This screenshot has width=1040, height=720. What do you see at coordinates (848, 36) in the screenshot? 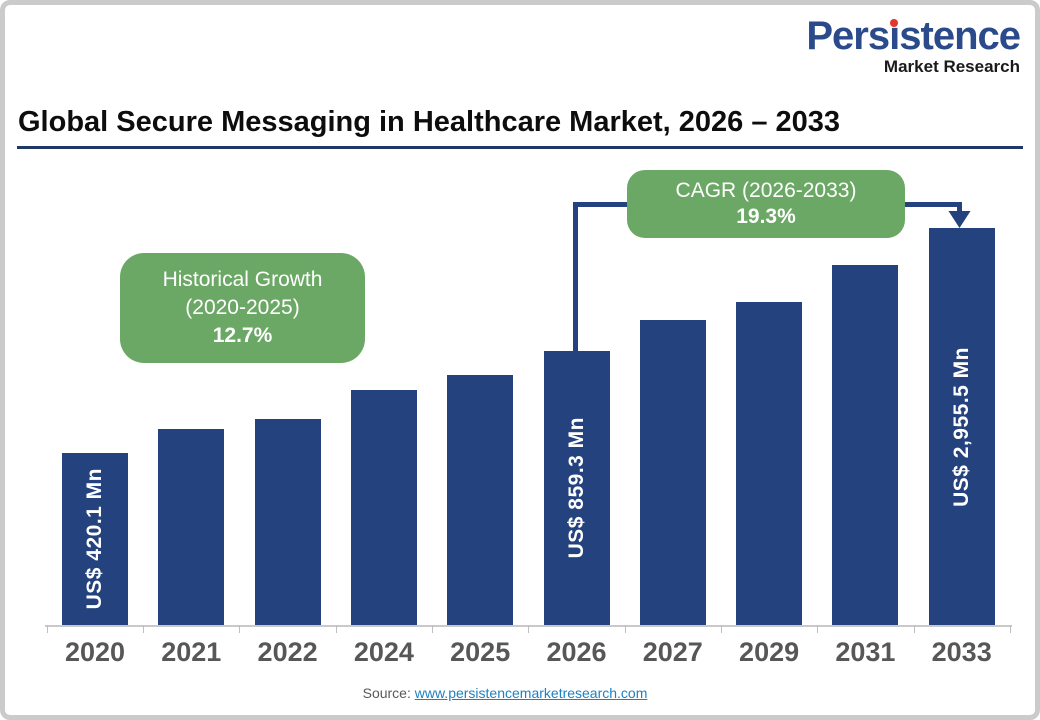
I see `brand-name-pre: Pers` at bounding box center [848, 36].